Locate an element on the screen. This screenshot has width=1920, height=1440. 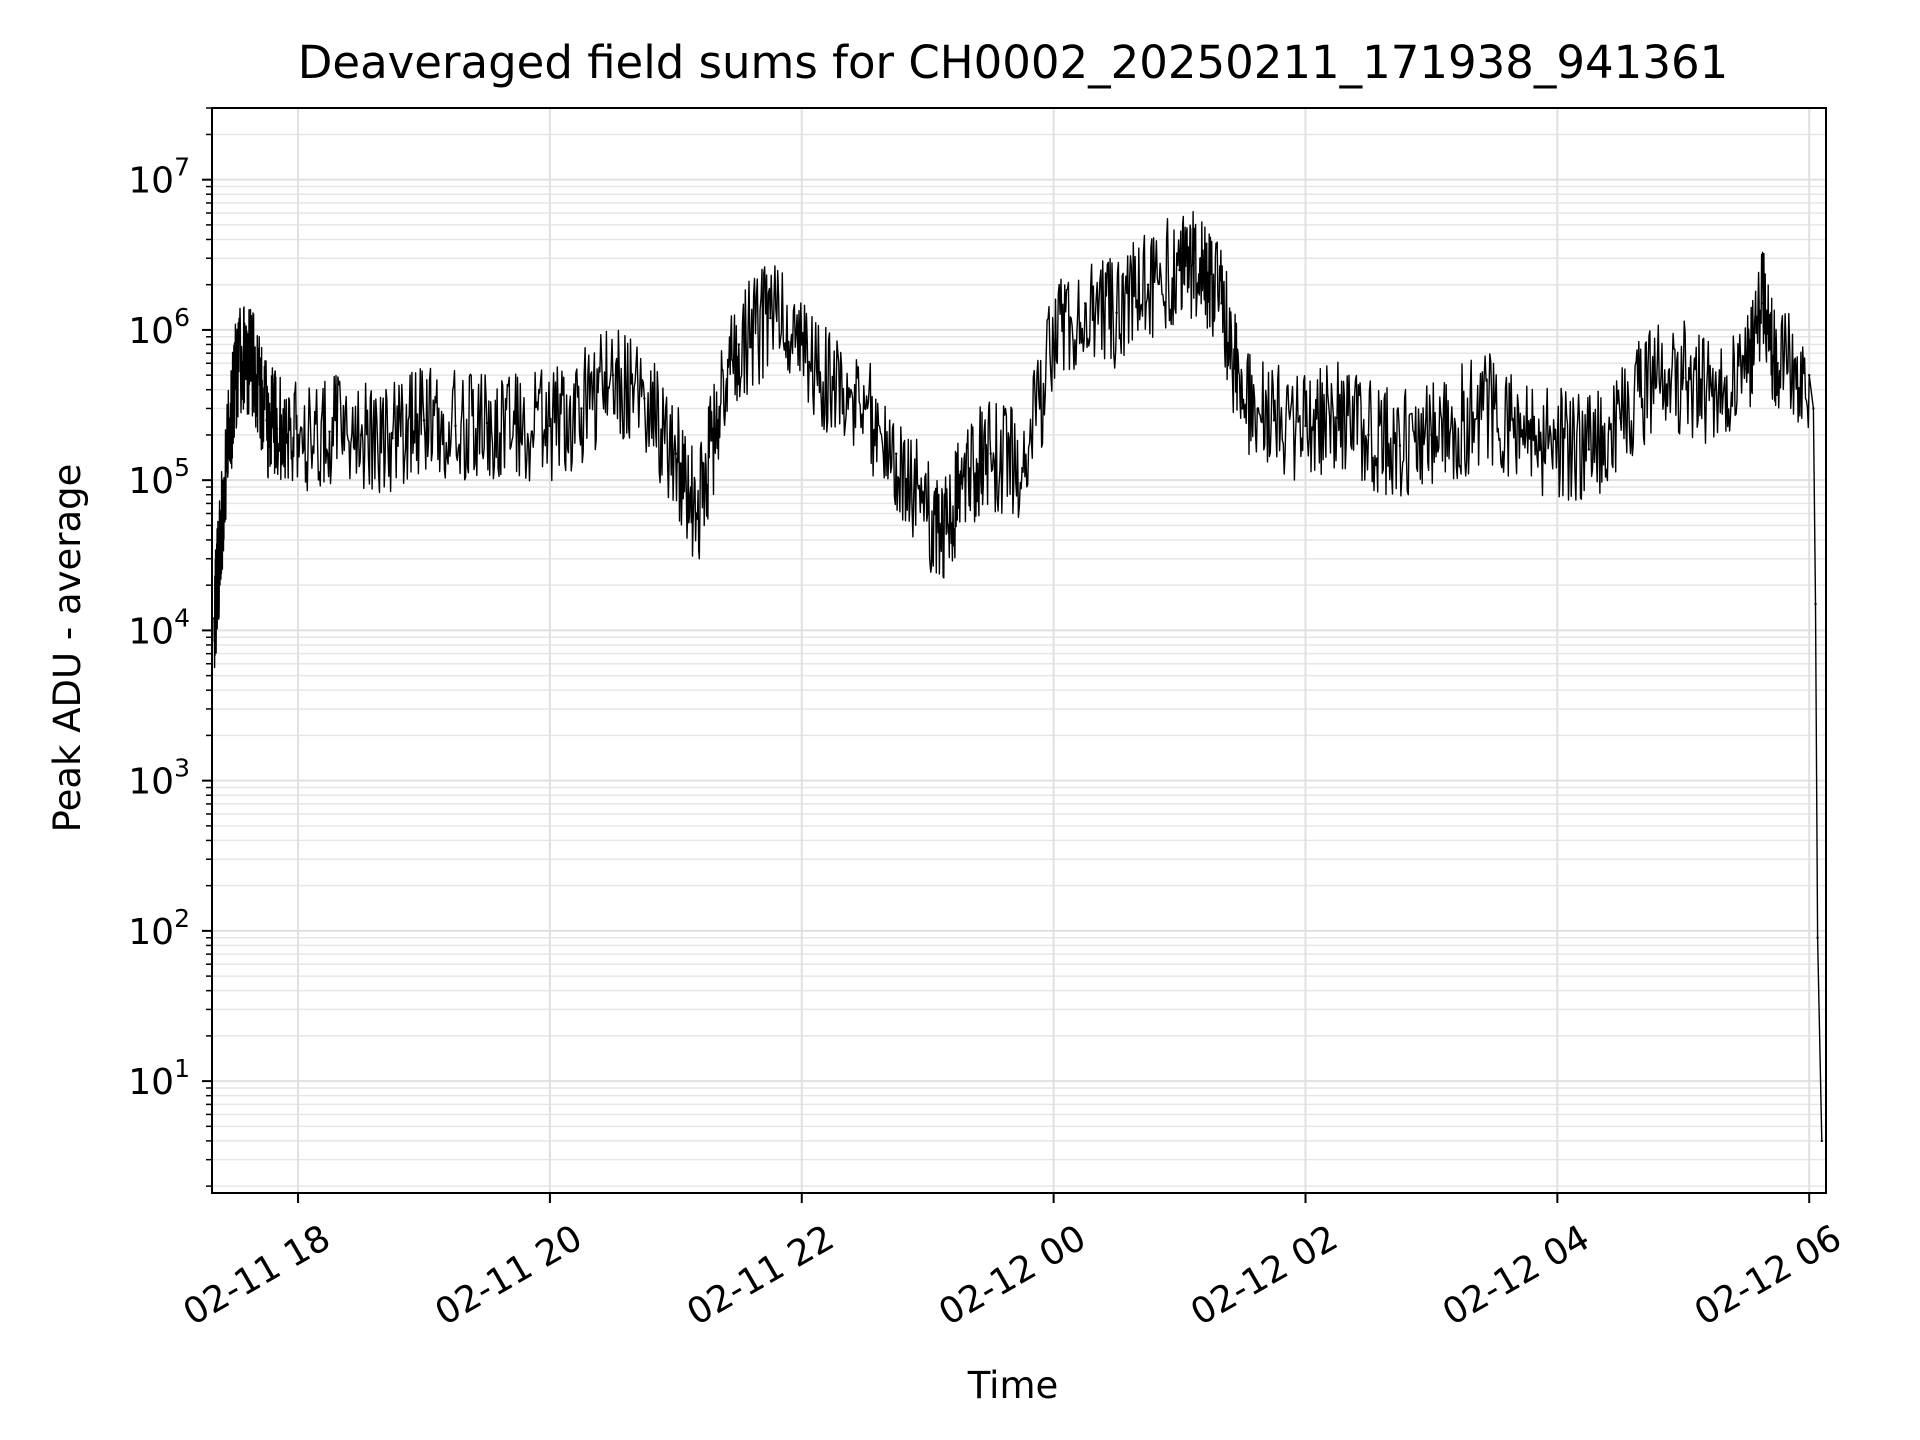
x-axis-label: Time is located at coordinates (1013, 1385).